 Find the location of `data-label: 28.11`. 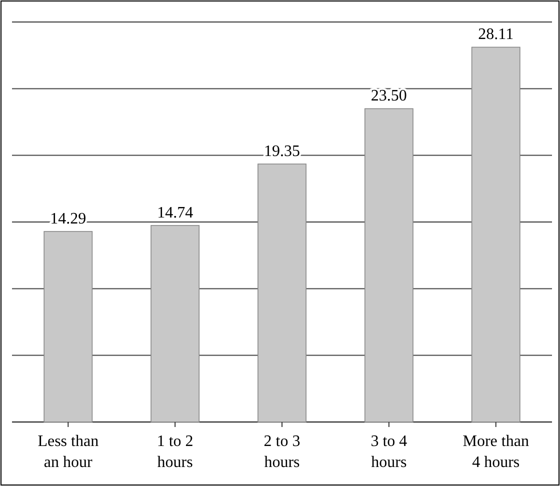

data-label: 28.11 is located at coordinates (496, 35).